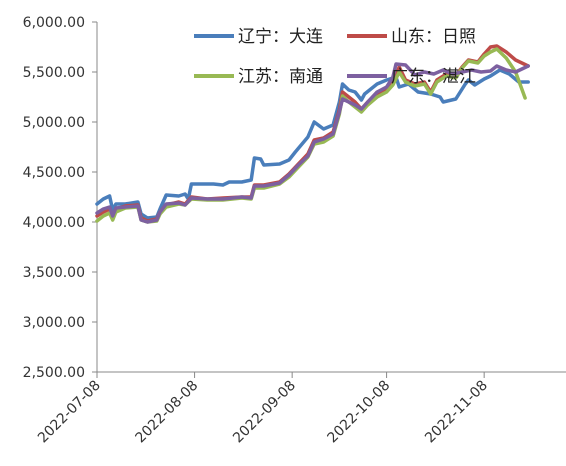 The width and height of the screenshot is (566, 466). What do you see at coordinates (456, 412) in the screenshot?
I see `x-tick-label: 2022-11-08` at bounding box center [456, 412].